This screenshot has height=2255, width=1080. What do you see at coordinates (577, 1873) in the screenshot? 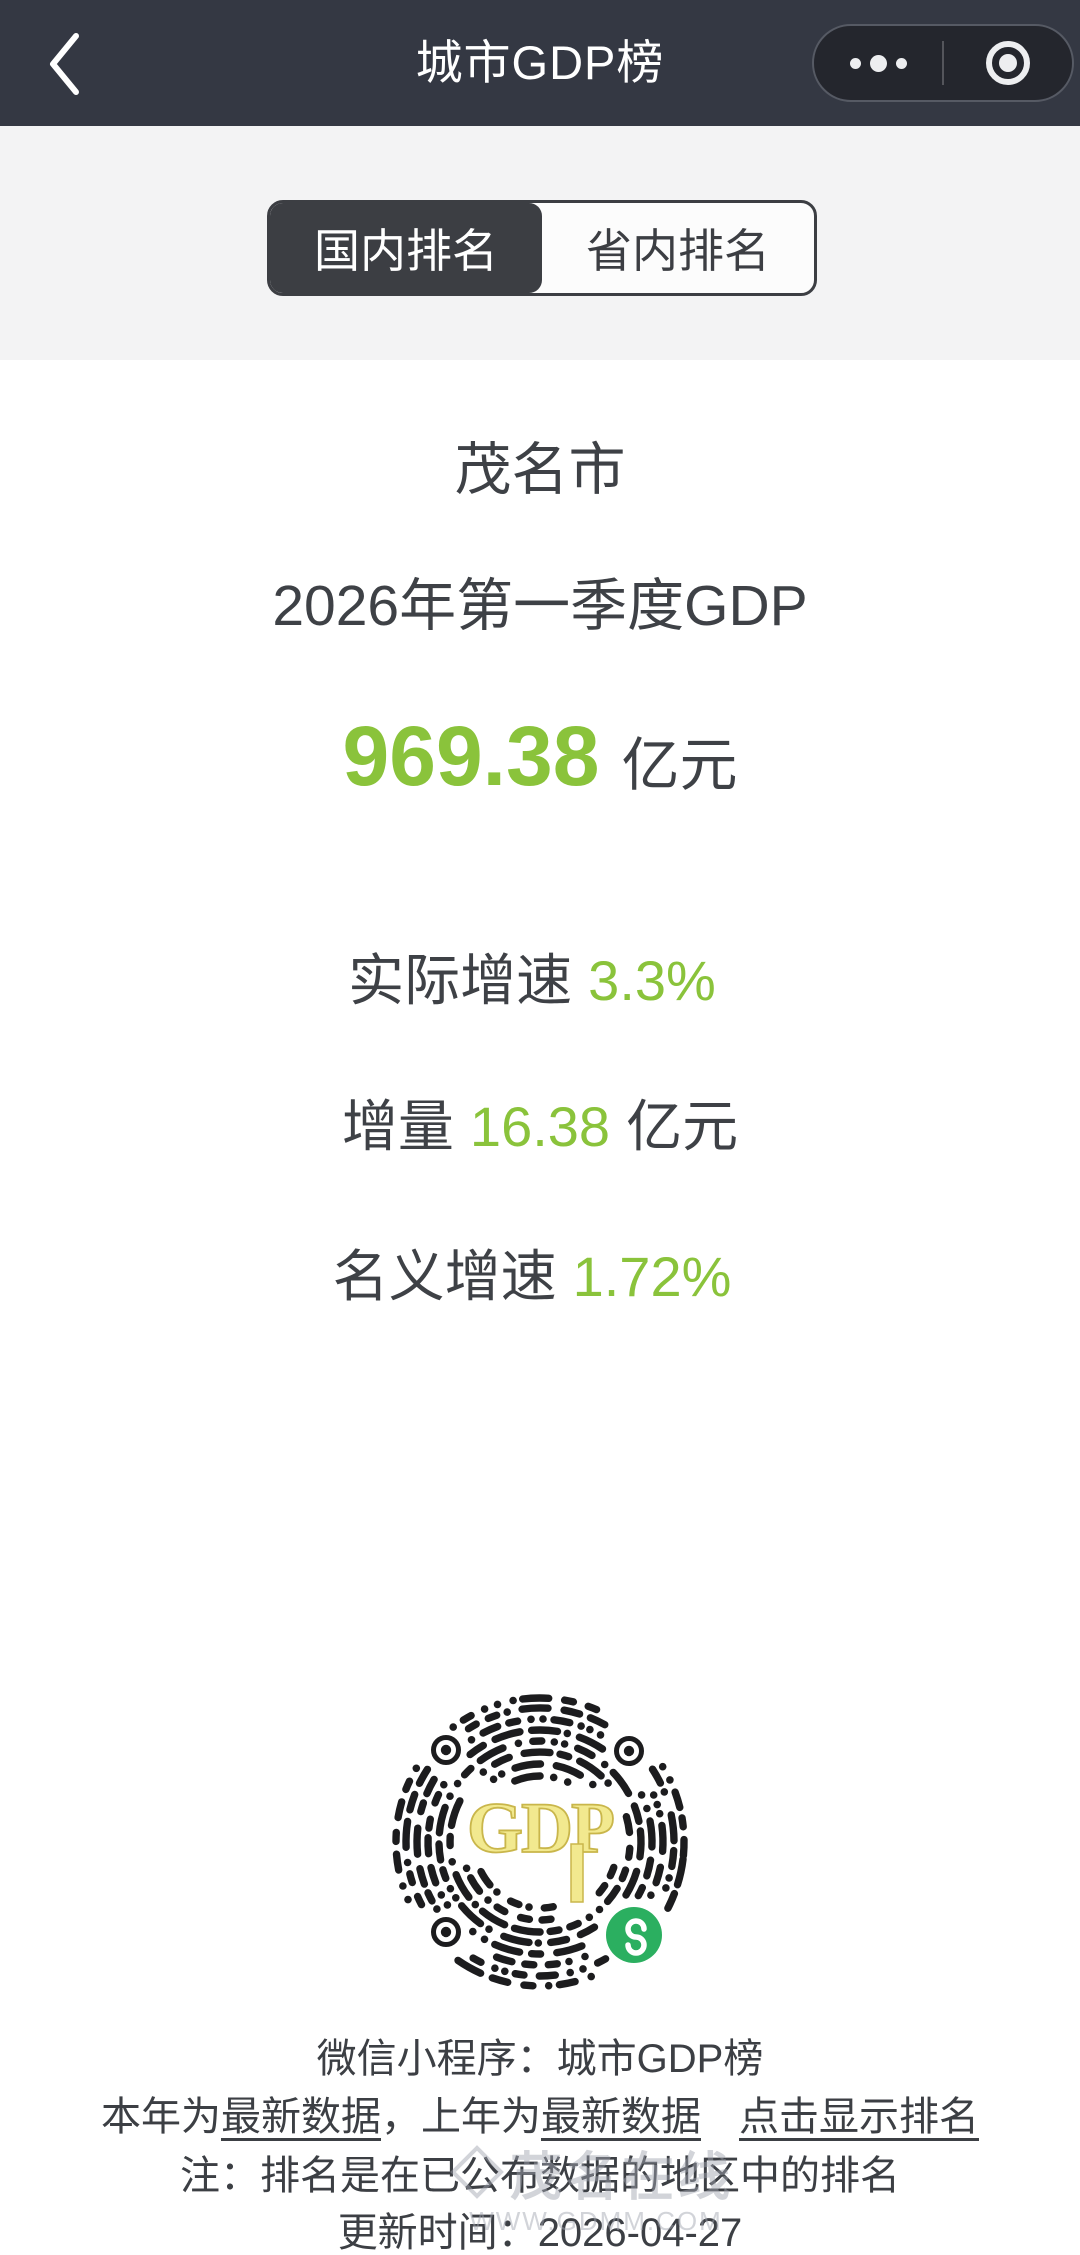
I see `qr-gdp-stem` at bounding box center [577, 1873].